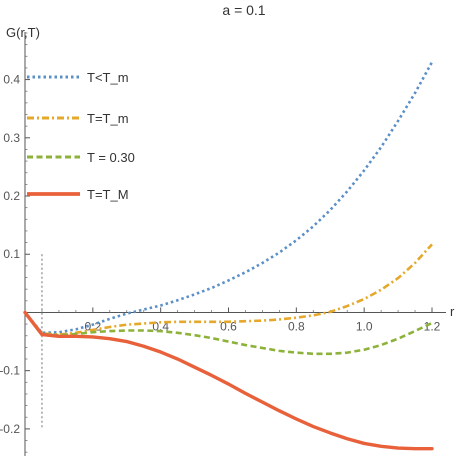 This screenshot has height=458, width=458. Describe the element at coordinates (11, 138) in the screenshot. I see `y-tick-label: 0.3` at that location.